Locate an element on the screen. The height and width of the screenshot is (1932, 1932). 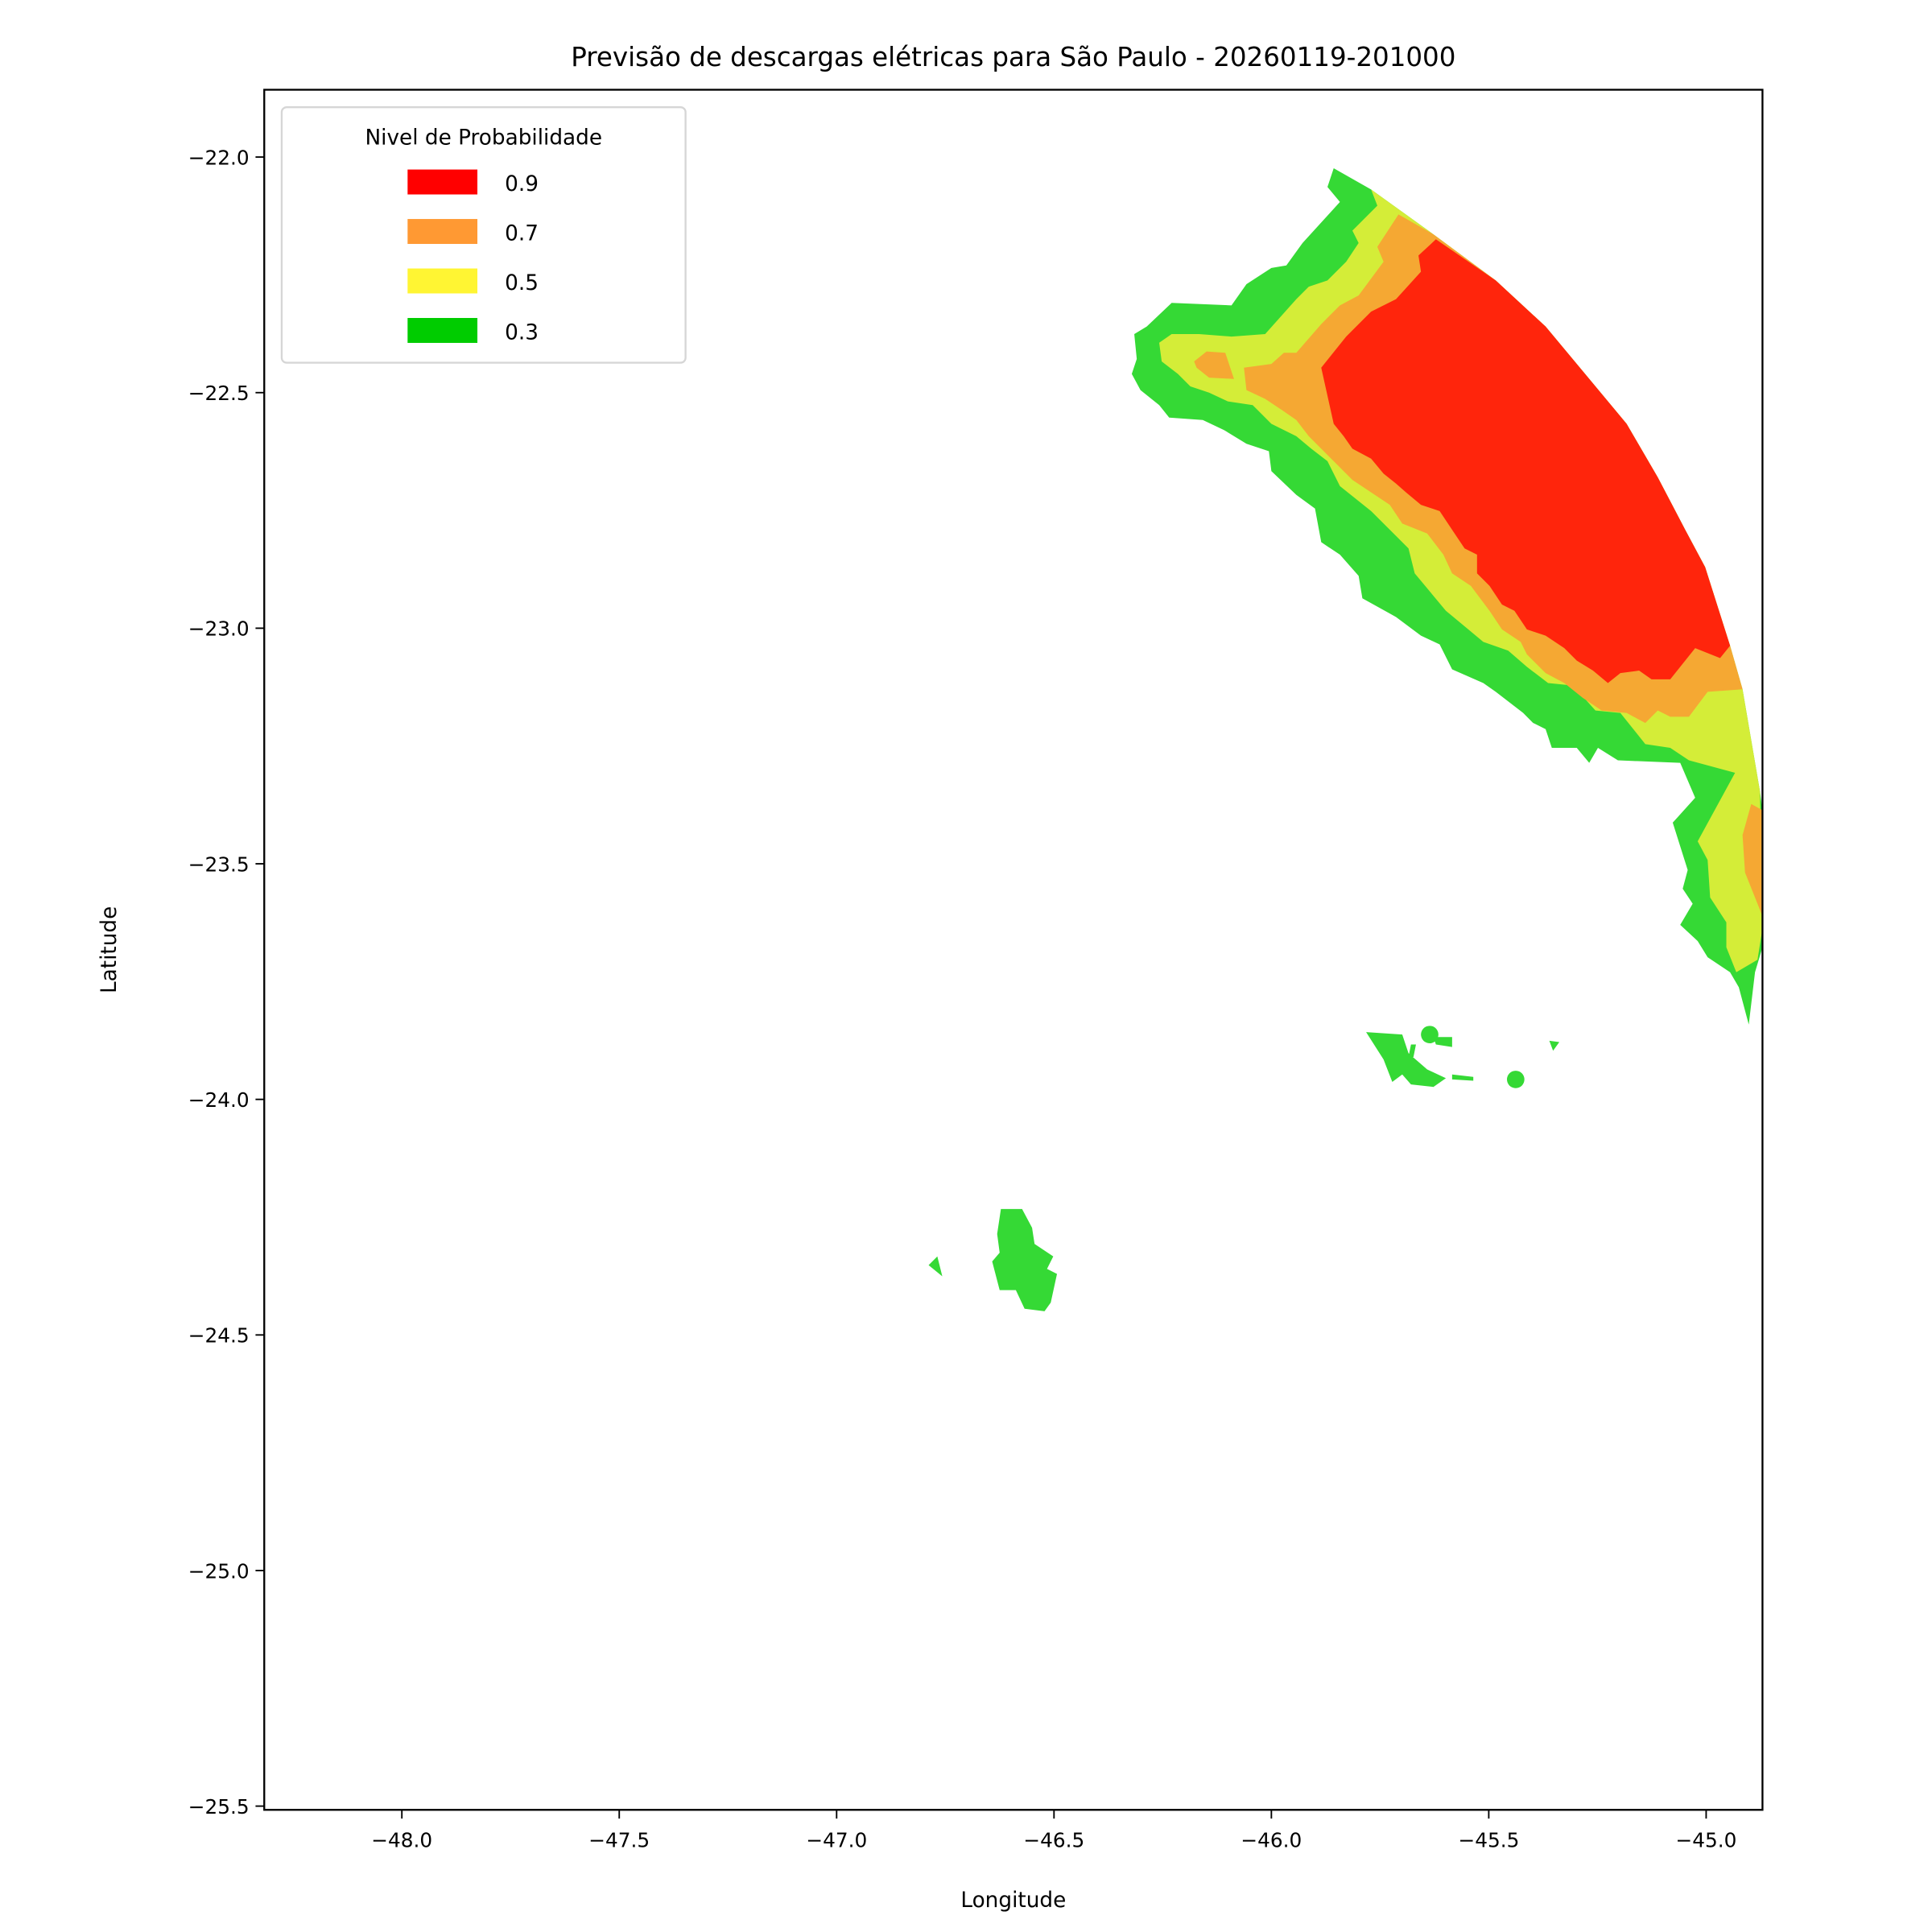
legend-box is located at coordinates (483, 235).